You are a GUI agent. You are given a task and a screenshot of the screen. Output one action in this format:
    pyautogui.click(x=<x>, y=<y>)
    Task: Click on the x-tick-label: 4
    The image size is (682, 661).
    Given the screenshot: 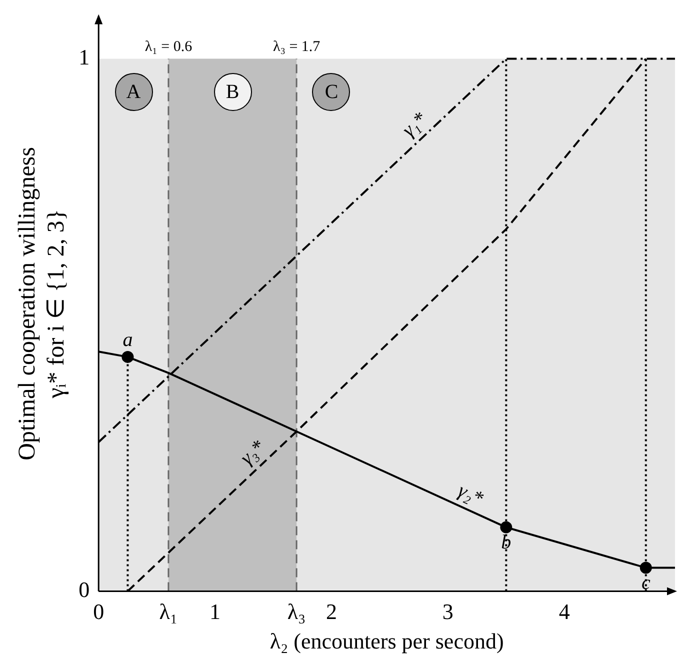 What is the action you would take?
    pyautogui.click(x=564, y=611)
    